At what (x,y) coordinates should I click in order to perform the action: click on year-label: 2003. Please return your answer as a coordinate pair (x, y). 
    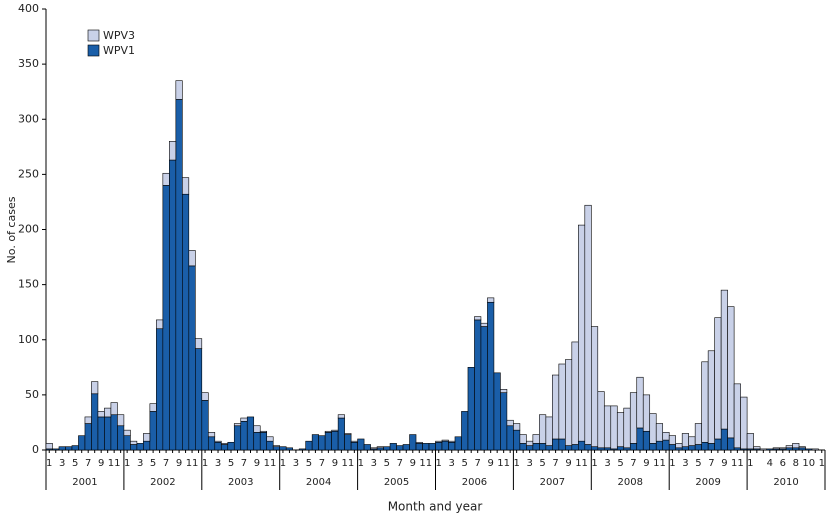
    Looking at the image, I should click on (240, 482).